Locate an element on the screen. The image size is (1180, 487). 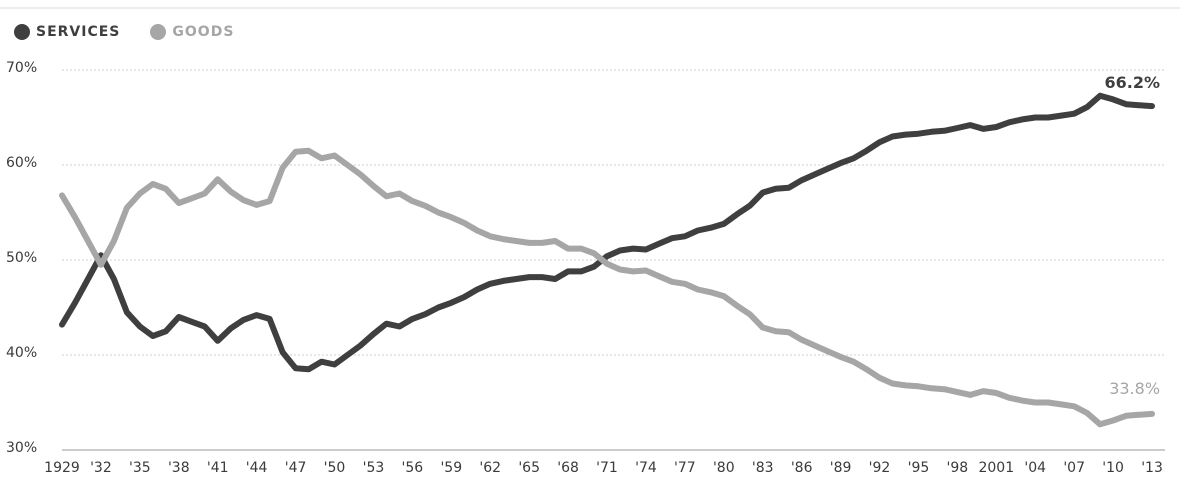
goods-swatch is located at coordinates (158, 32).